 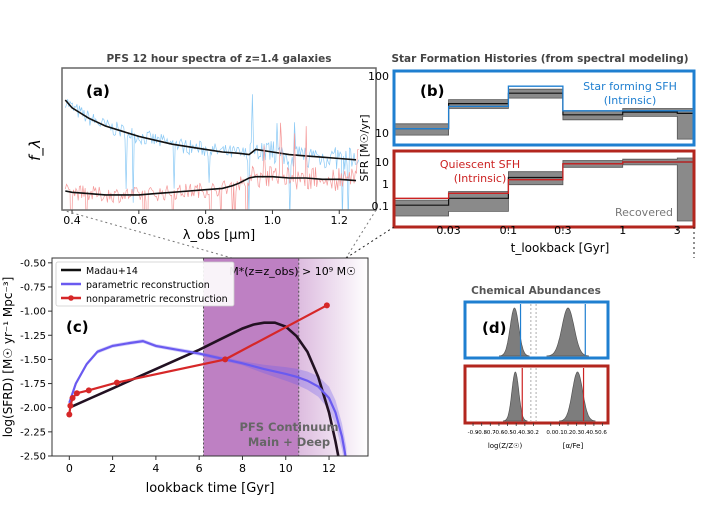 I want to click on spectrum-noise-starforming, so click(x=212, y=152).